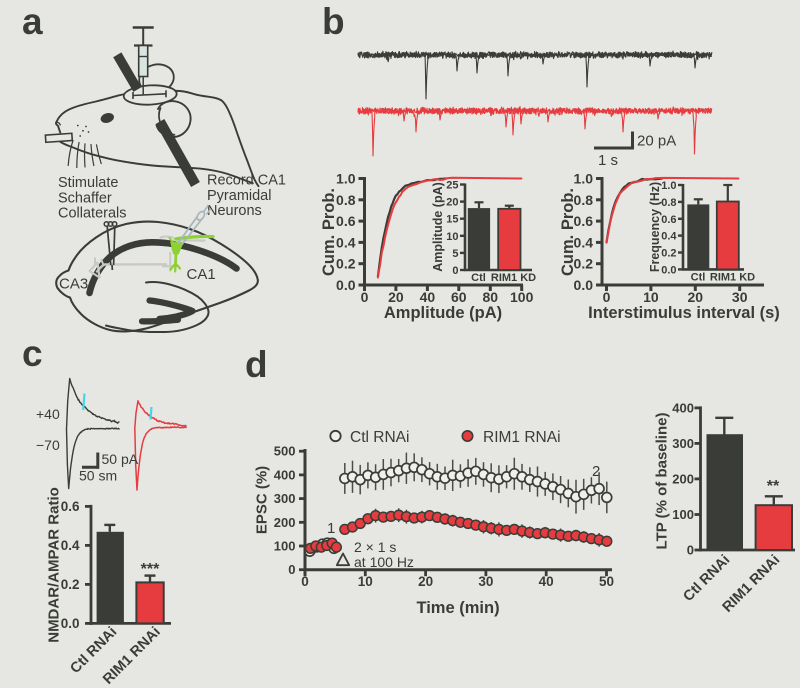  What do you see at coordinates (457, 608) in the screenshot?
I see `svg-text: Time (min)` at bounding box center [457, 608].